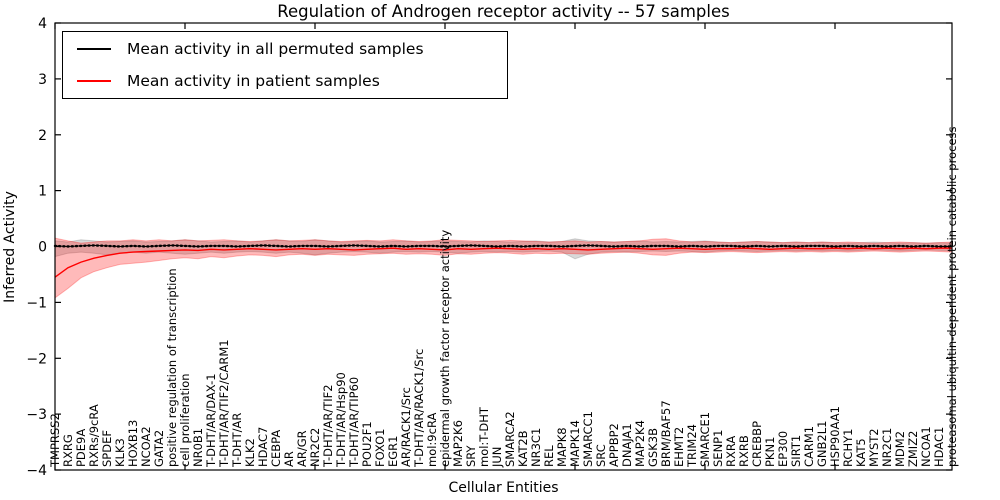 The width and height of the screenshot is (1000, 500). What do you see at coordinates (36, 359) in the screenshot?
I see `y-tick-label: −2` at bounding box center [36, 359].